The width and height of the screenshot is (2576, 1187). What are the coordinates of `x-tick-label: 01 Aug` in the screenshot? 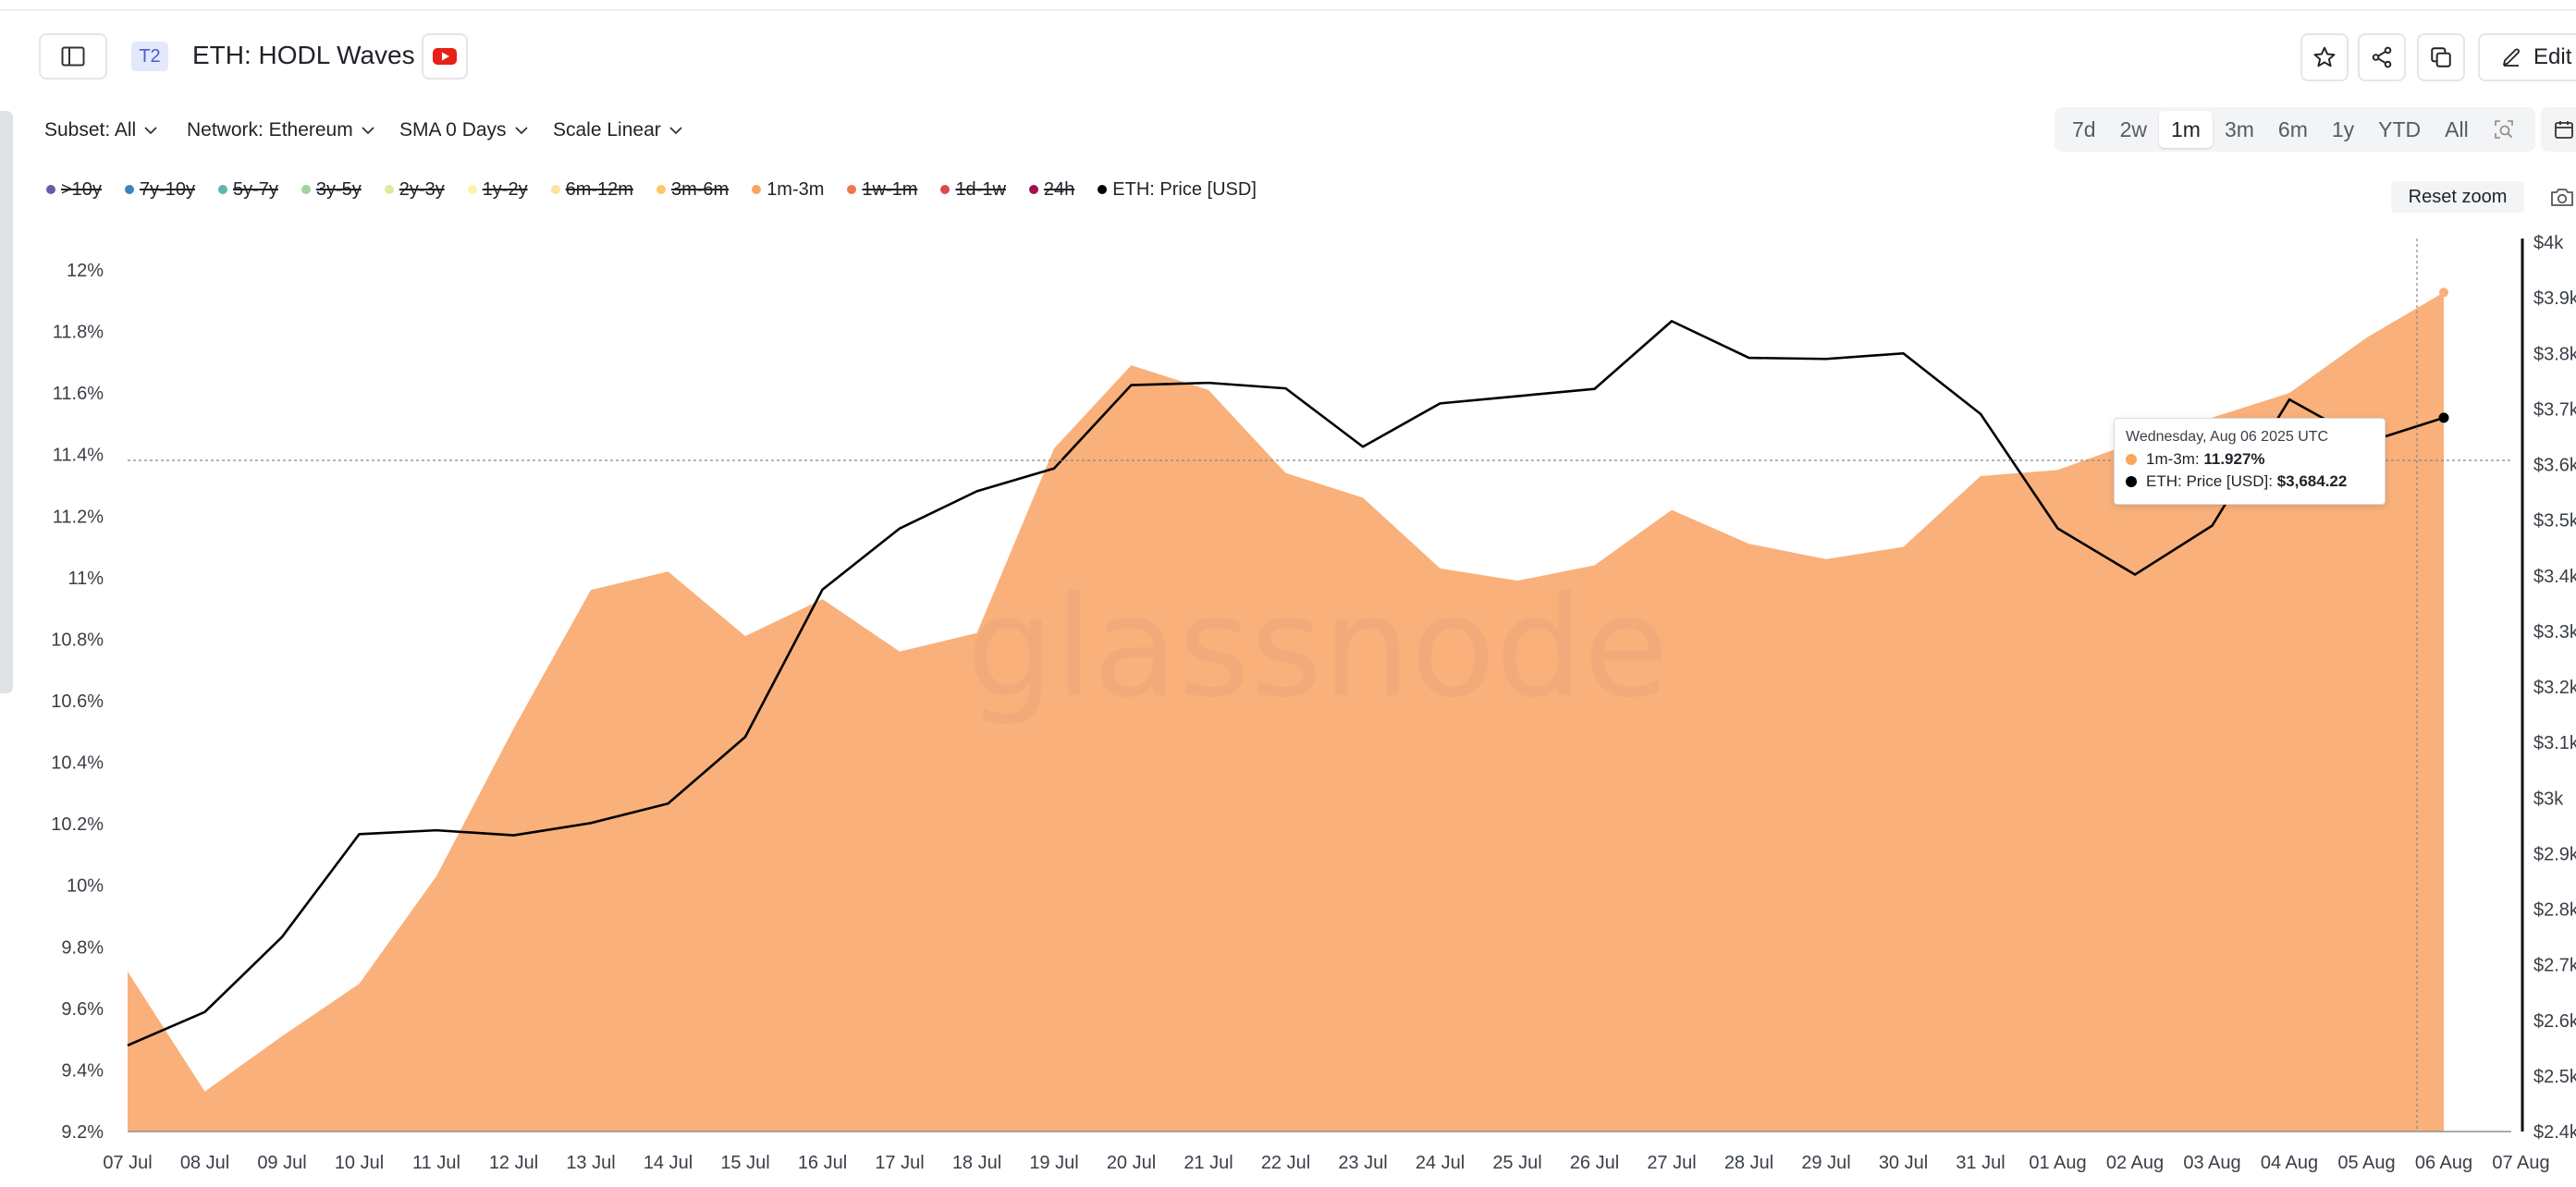 It's located at (2057, 1163).